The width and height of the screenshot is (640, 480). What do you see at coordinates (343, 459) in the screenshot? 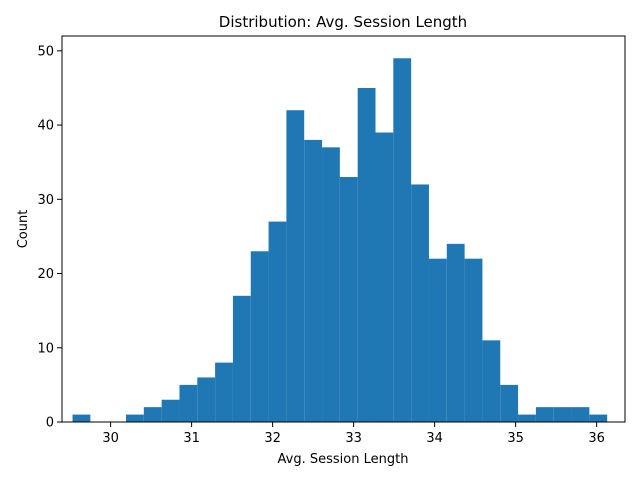
I see `x-axis-label: Avg. Session Length` at bounding box center [343, 459].